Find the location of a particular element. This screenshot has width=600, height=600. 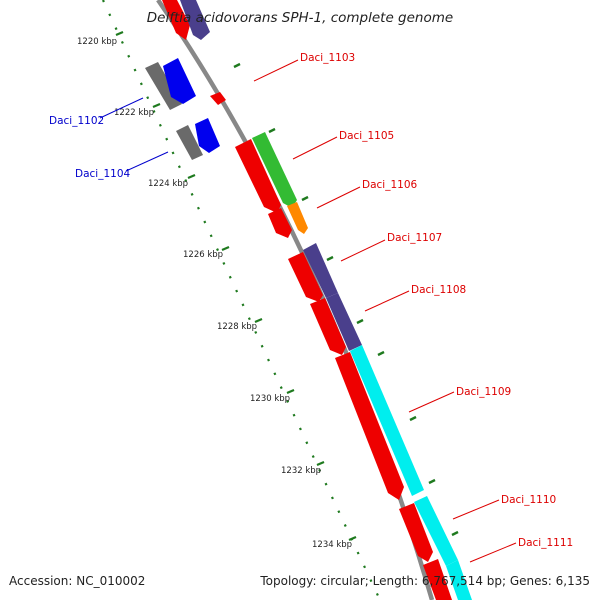

ruler-label: 1232 kbp is located at coordinates (301, 471).